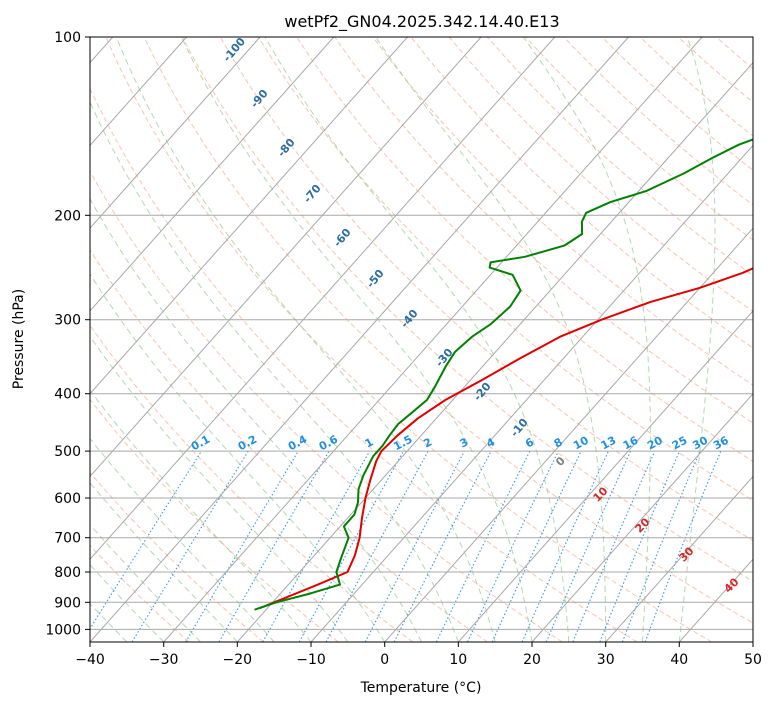 The width and height of the screenshot is (775, 708). What do you see at coordinates (67, 573) in the screenshot?
I see `y-tick-label: 800` at bounding box center [67, 573].